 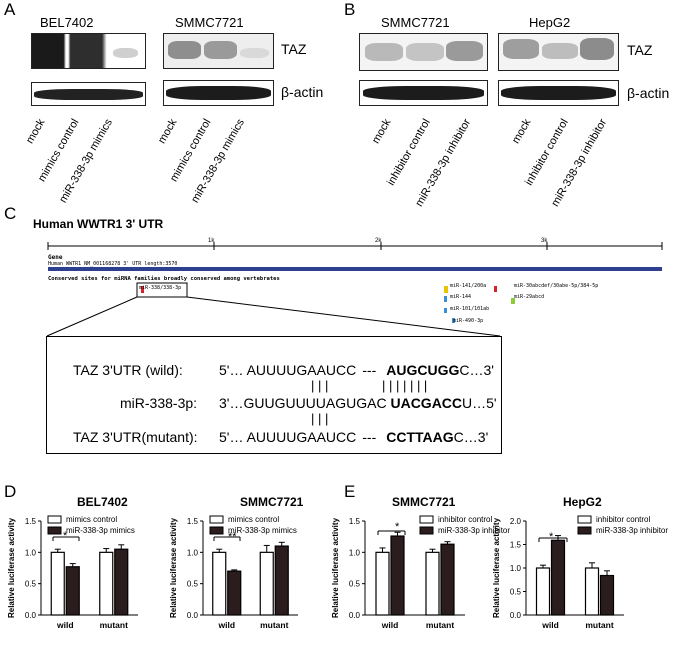 What do you see at coordinates (544, 241) in the screenshot?
I see `tick-3k: 3k` at bounding box center [544, 241].